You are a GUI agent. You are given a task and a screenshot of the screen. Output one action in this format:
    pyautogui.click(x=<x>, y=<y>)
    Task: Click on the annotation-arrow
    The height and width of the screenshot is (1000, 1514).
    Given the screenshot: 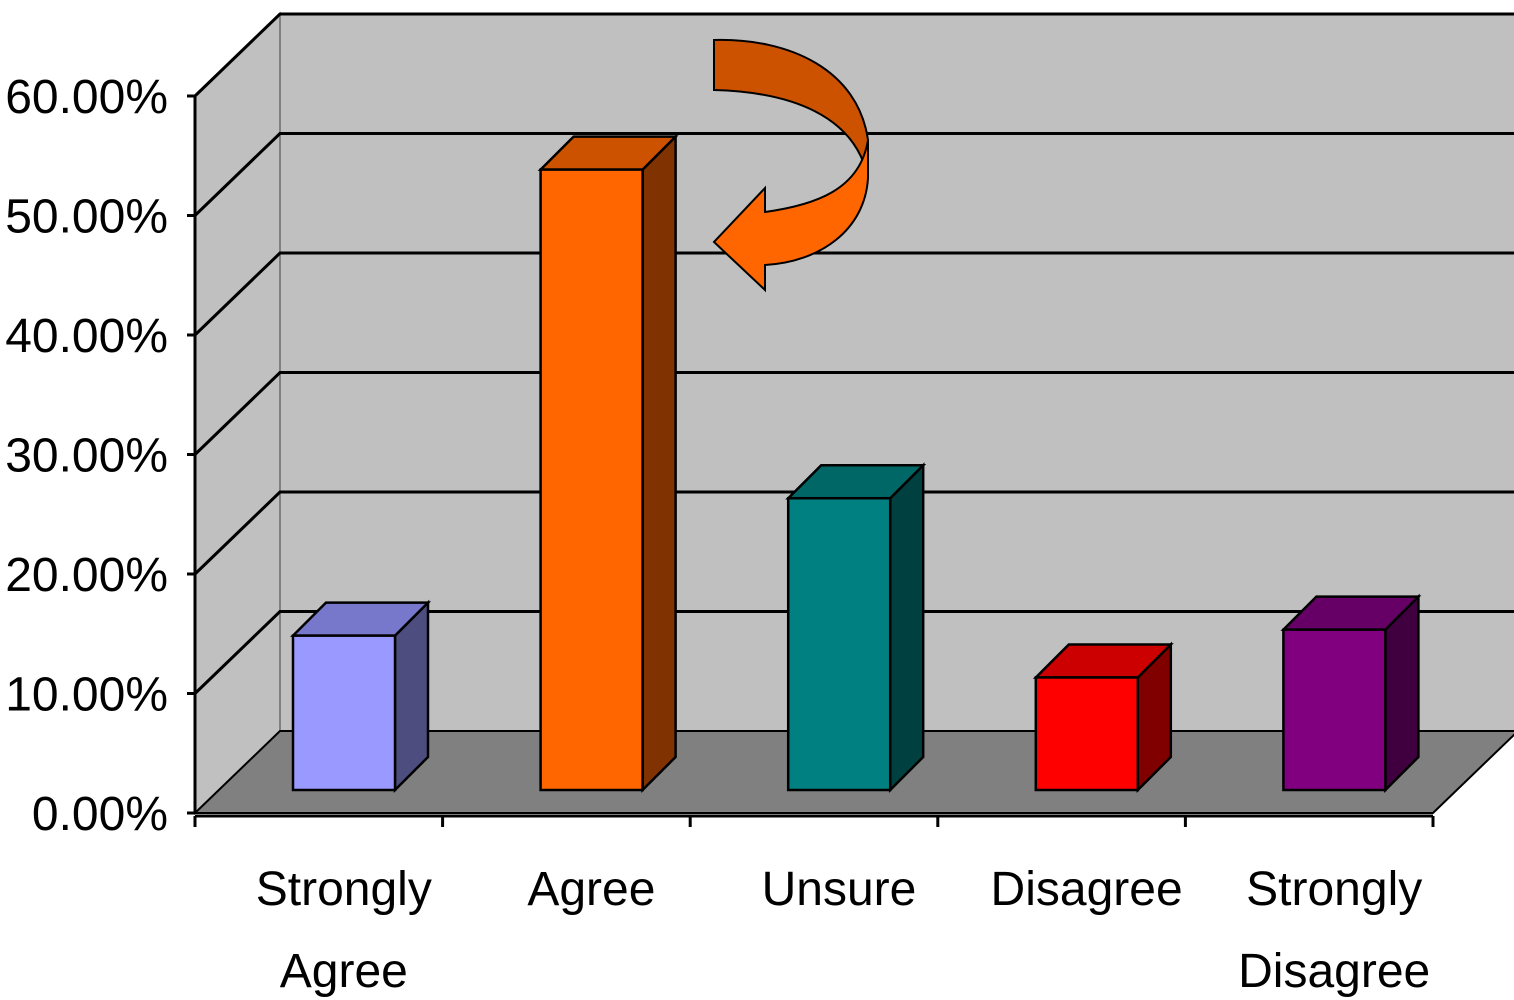 What is the action you would take?
    pyautogui.click(x=790, y=165)
    